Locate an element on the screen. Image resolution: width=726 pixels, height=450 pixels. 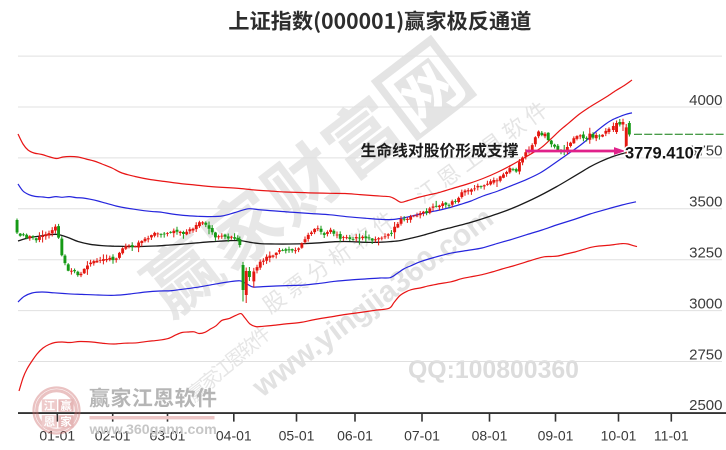
svg-text: 3000 is located at coordinates (705, 303).